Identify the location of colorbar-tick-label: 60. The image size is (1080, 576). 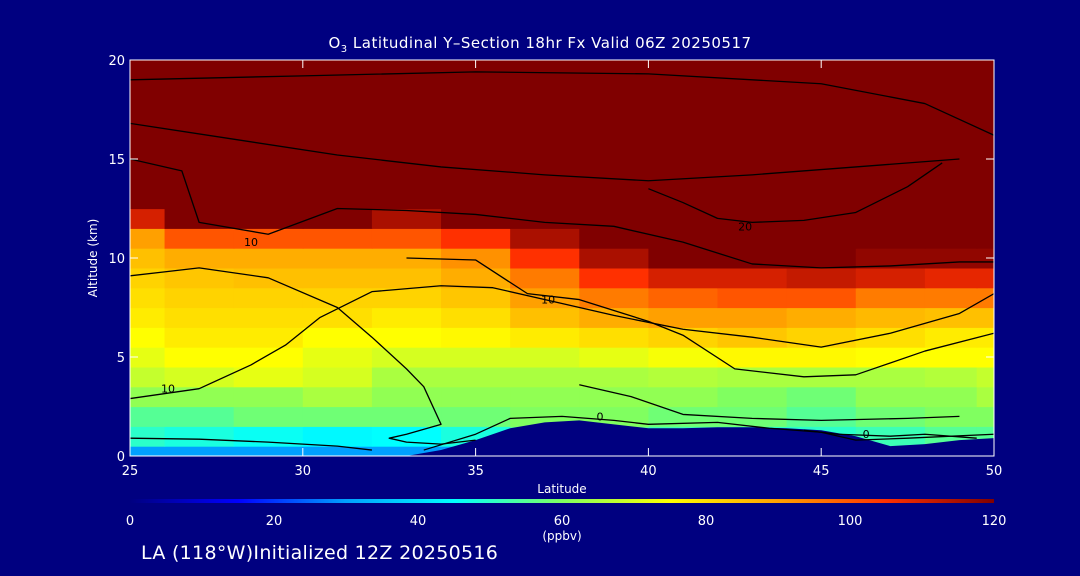
(562, 521).